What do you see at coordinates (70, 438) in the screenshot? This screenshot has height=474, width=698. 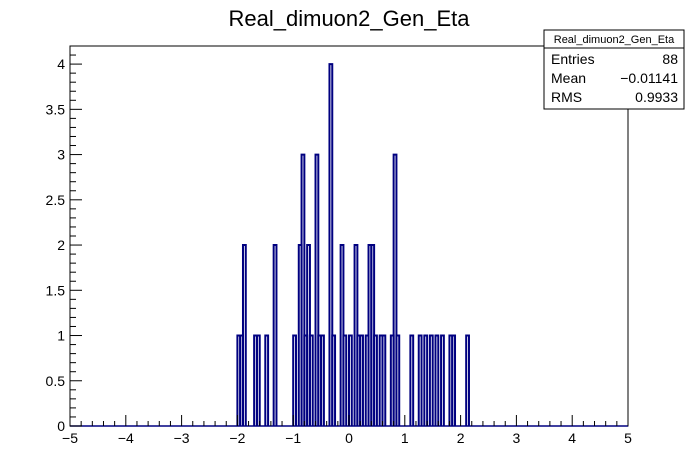 I see `x-tick-label: −5` at bounding box center [70, 438].